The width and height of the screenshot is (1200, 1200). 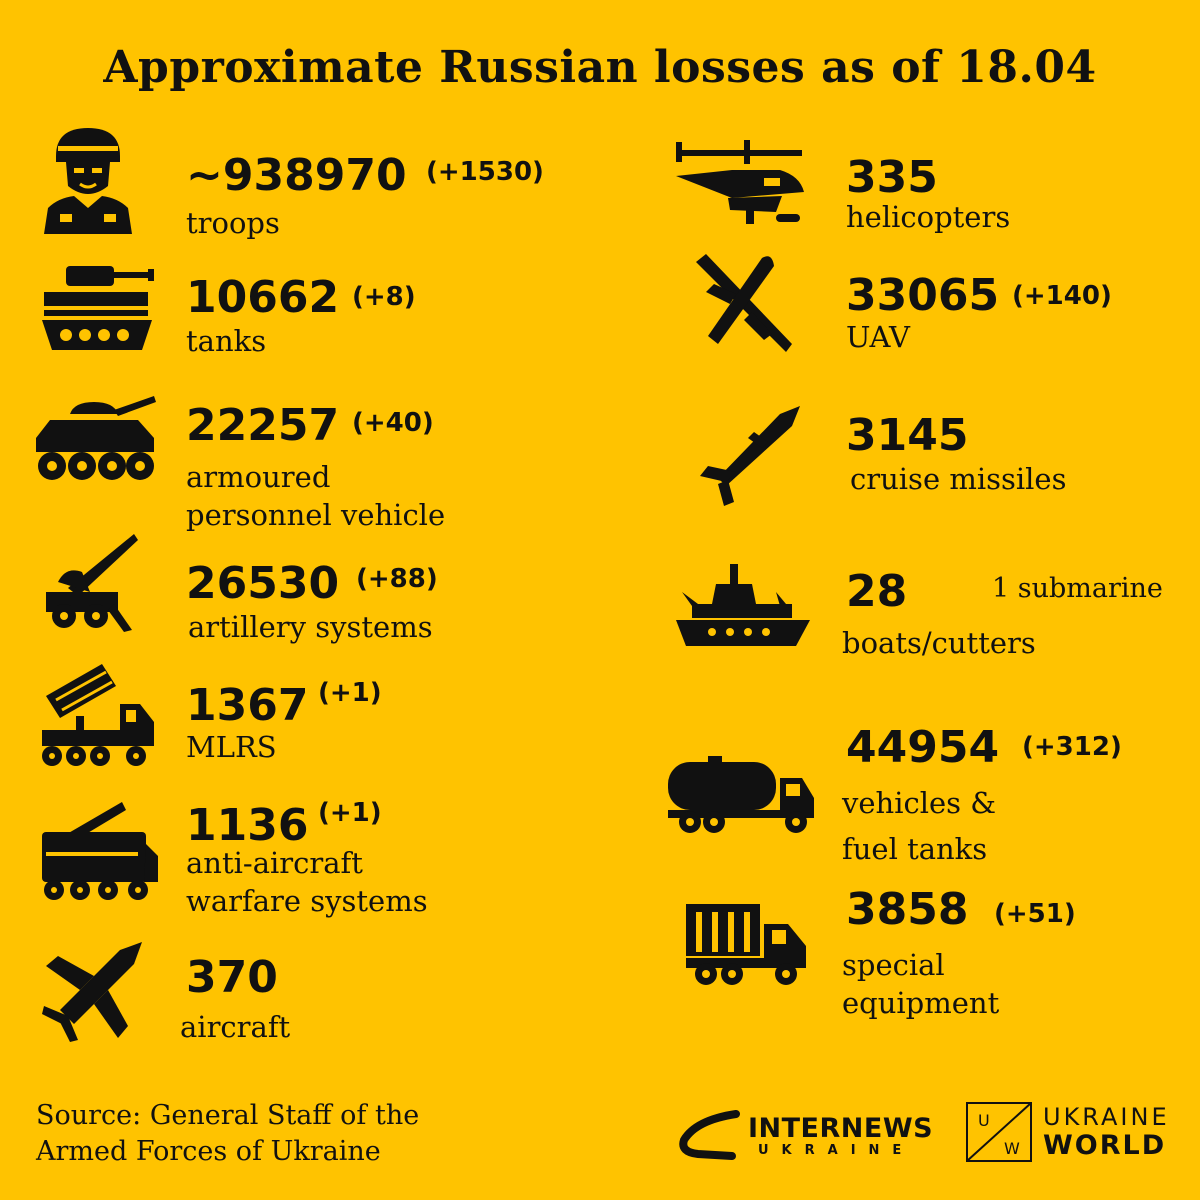 What do you see at coordinates (232, 977) in the screenshot?
I see `value-aircraft: 370` at bounding box center [232, 977].